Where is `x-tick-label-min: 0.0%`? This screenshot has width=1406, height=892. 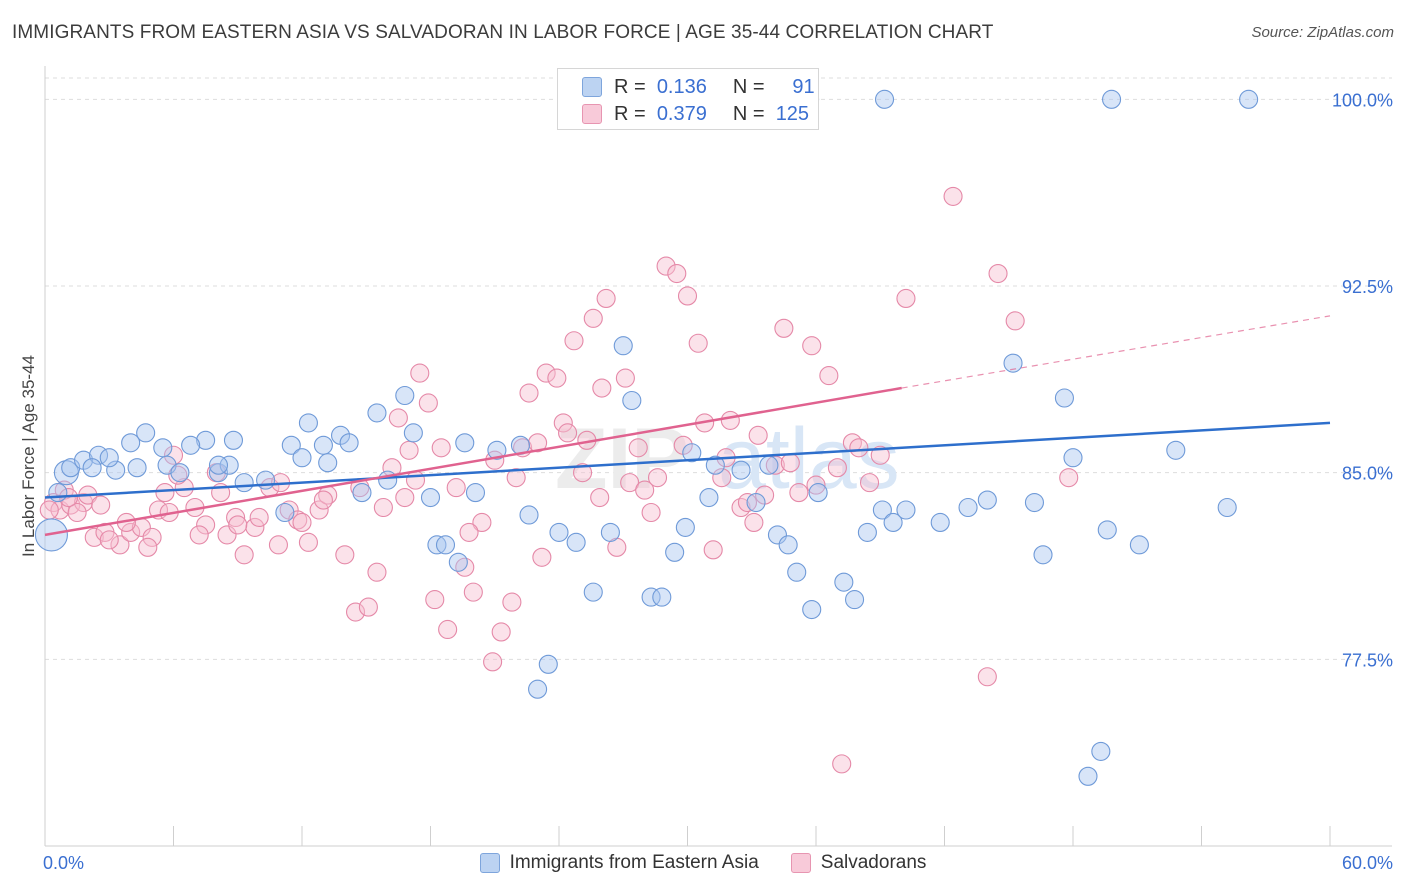
x-tick-label-min: 0.0% is located at coordinates (63, 863).